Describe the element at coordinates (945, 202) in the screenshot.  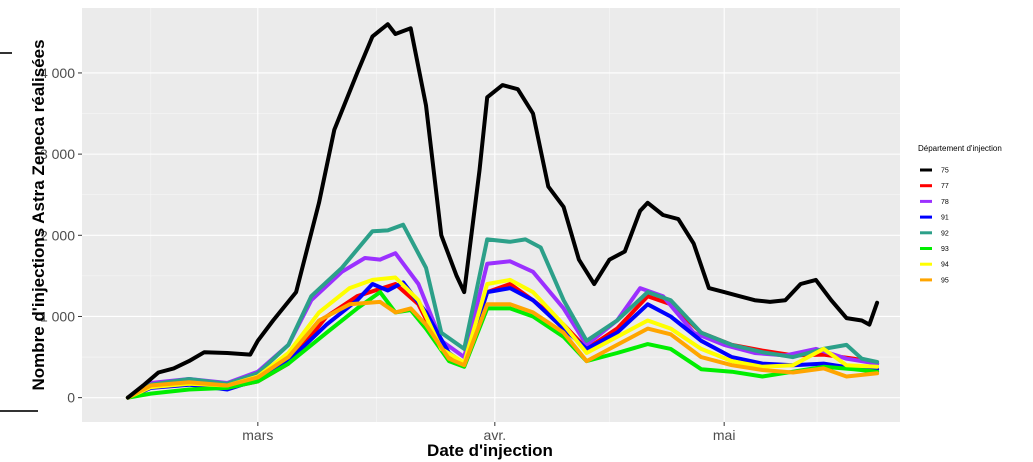
I see `legend-label-78: 78` at that location.